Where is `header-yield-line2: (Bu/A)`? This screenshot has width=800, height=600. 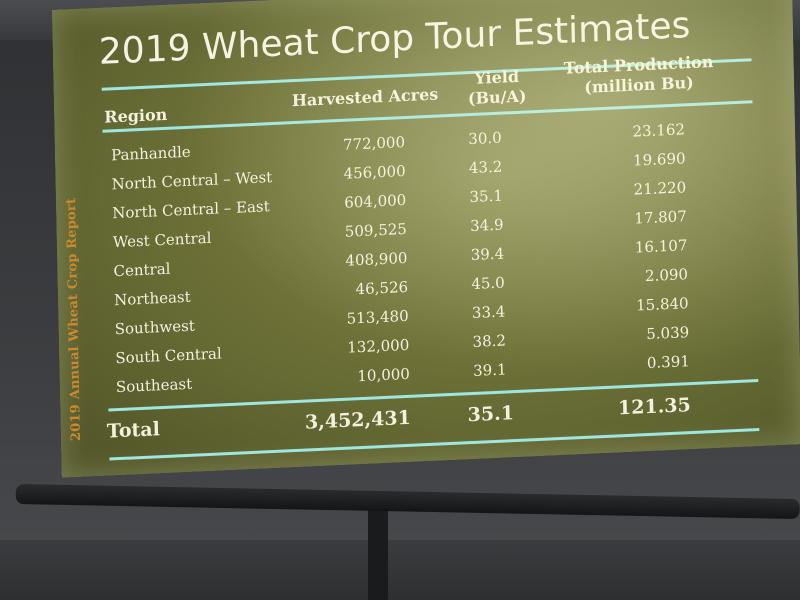 header-yield-line2: (Bu/A) is located at coordinates (497, 97).